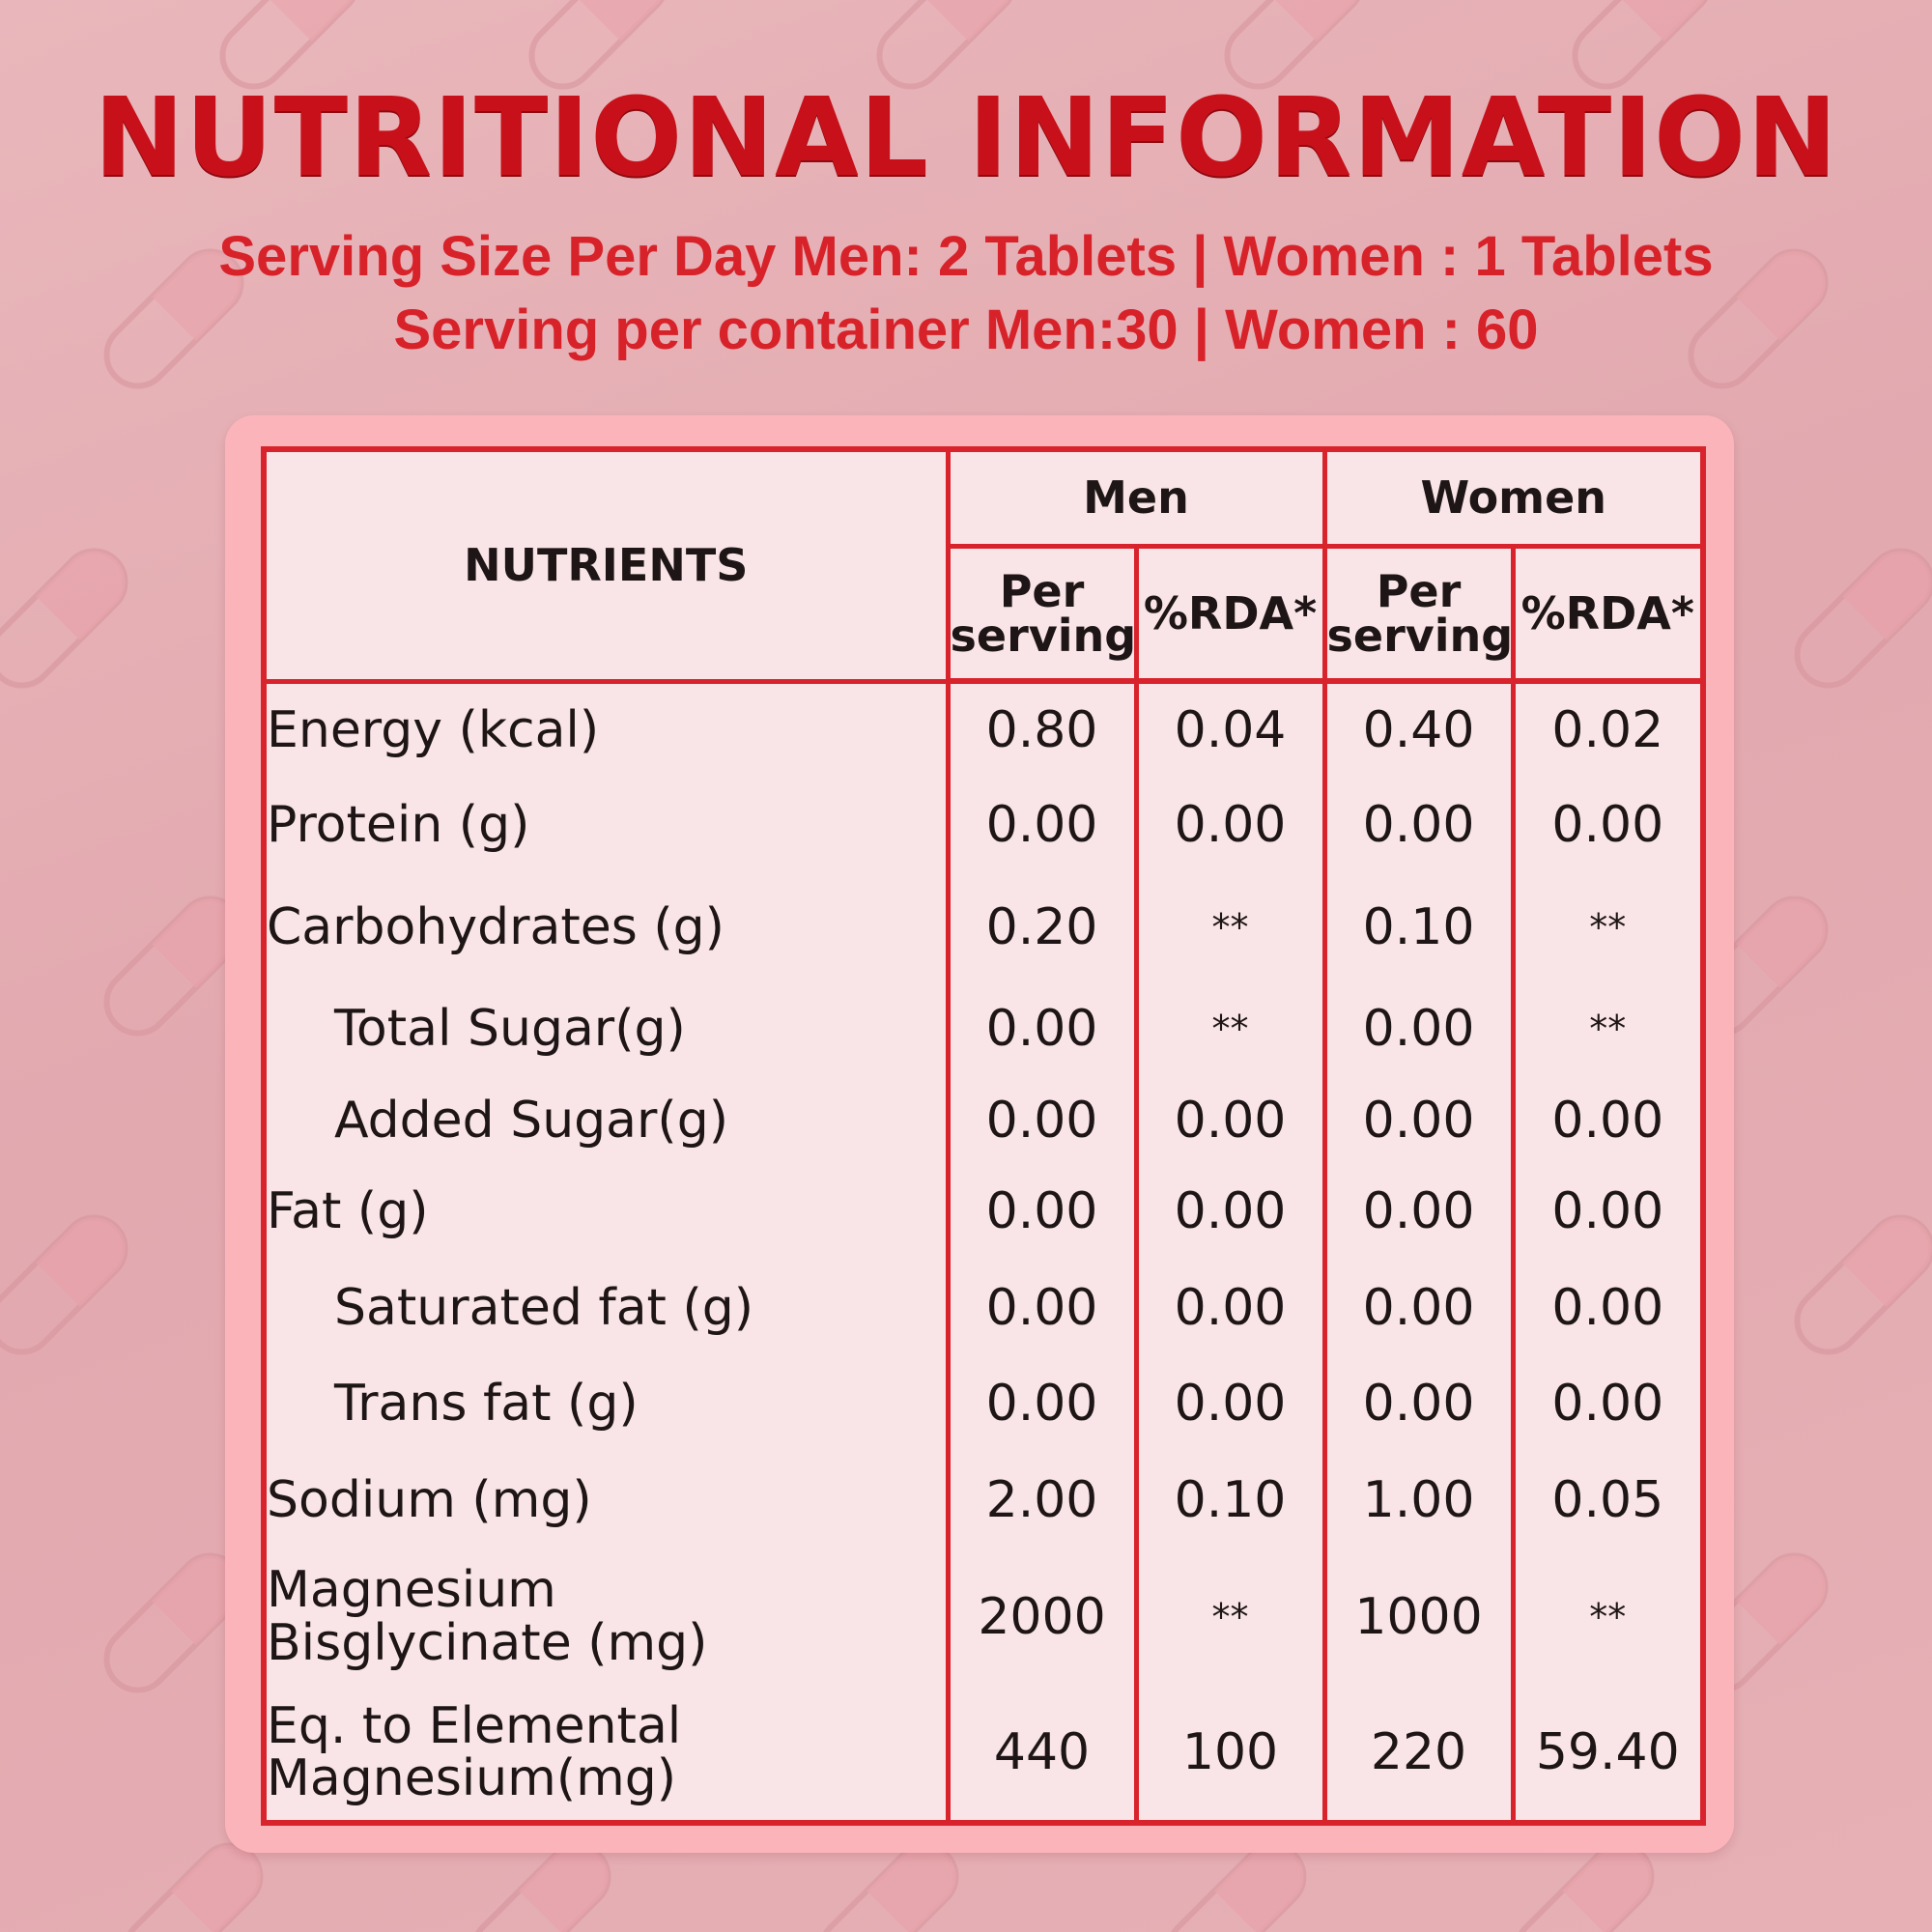 The width and height of the screenshot is (1932, 1932). I want to click on women-header: Women, so click(1513, 499).